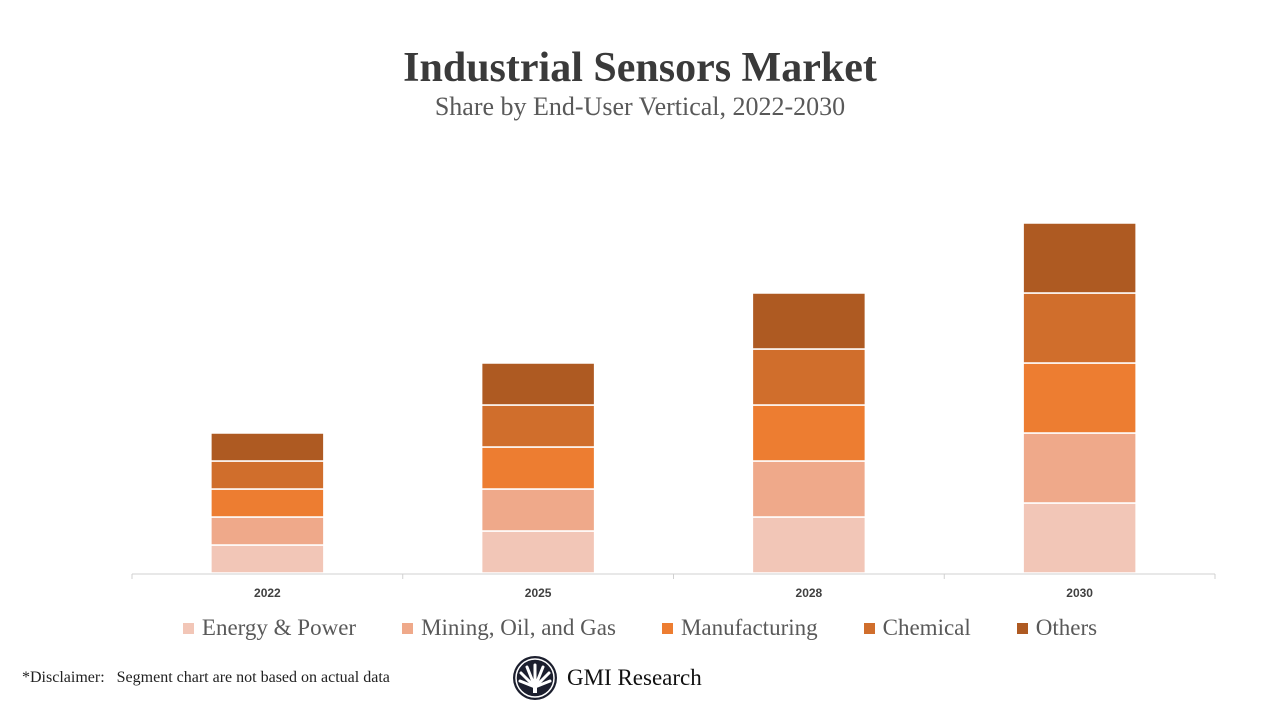  What do you see at coordinates (1066, 627) in the screenshot?
I see `legend-label: Others` at bounding box center [1066, 627].